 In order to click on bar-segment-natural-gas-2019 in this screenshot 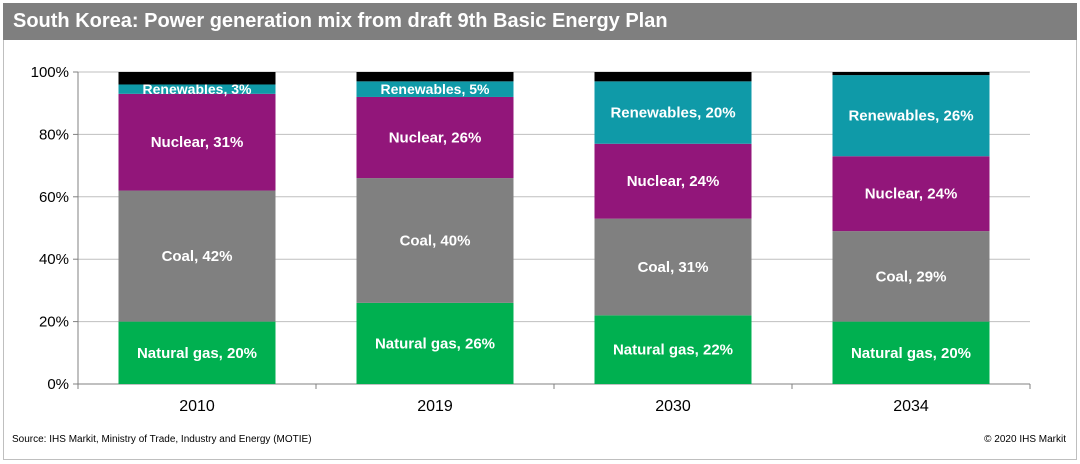, I will do `click(435, 343)`.